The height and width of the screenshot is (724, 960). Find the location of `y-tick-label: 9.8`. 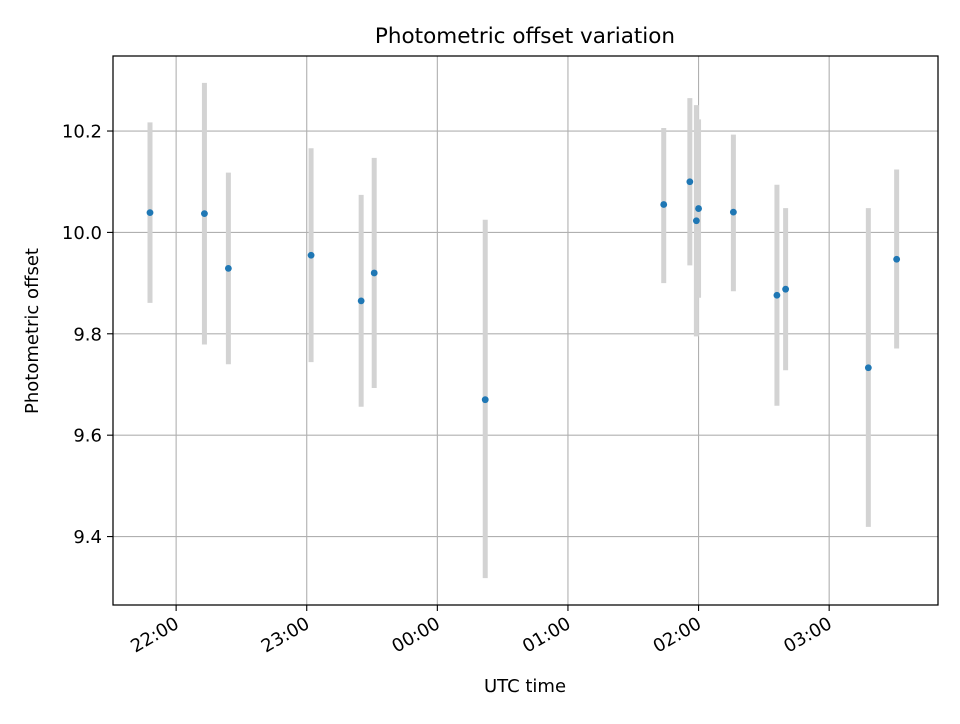

y-tick-label: 9.8 is located at coordinates (87, 334).